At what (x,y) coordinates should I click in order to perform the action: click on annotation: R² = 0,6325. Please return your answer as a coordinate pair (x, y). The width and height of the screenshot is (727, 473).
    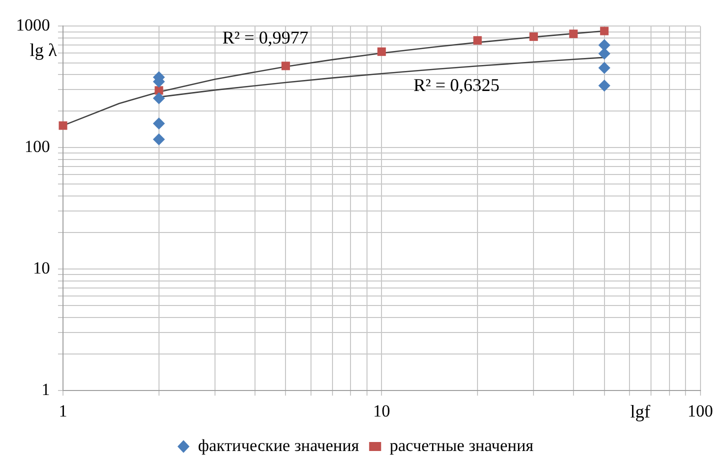
    Looking at the image, I should click on (456, 85).